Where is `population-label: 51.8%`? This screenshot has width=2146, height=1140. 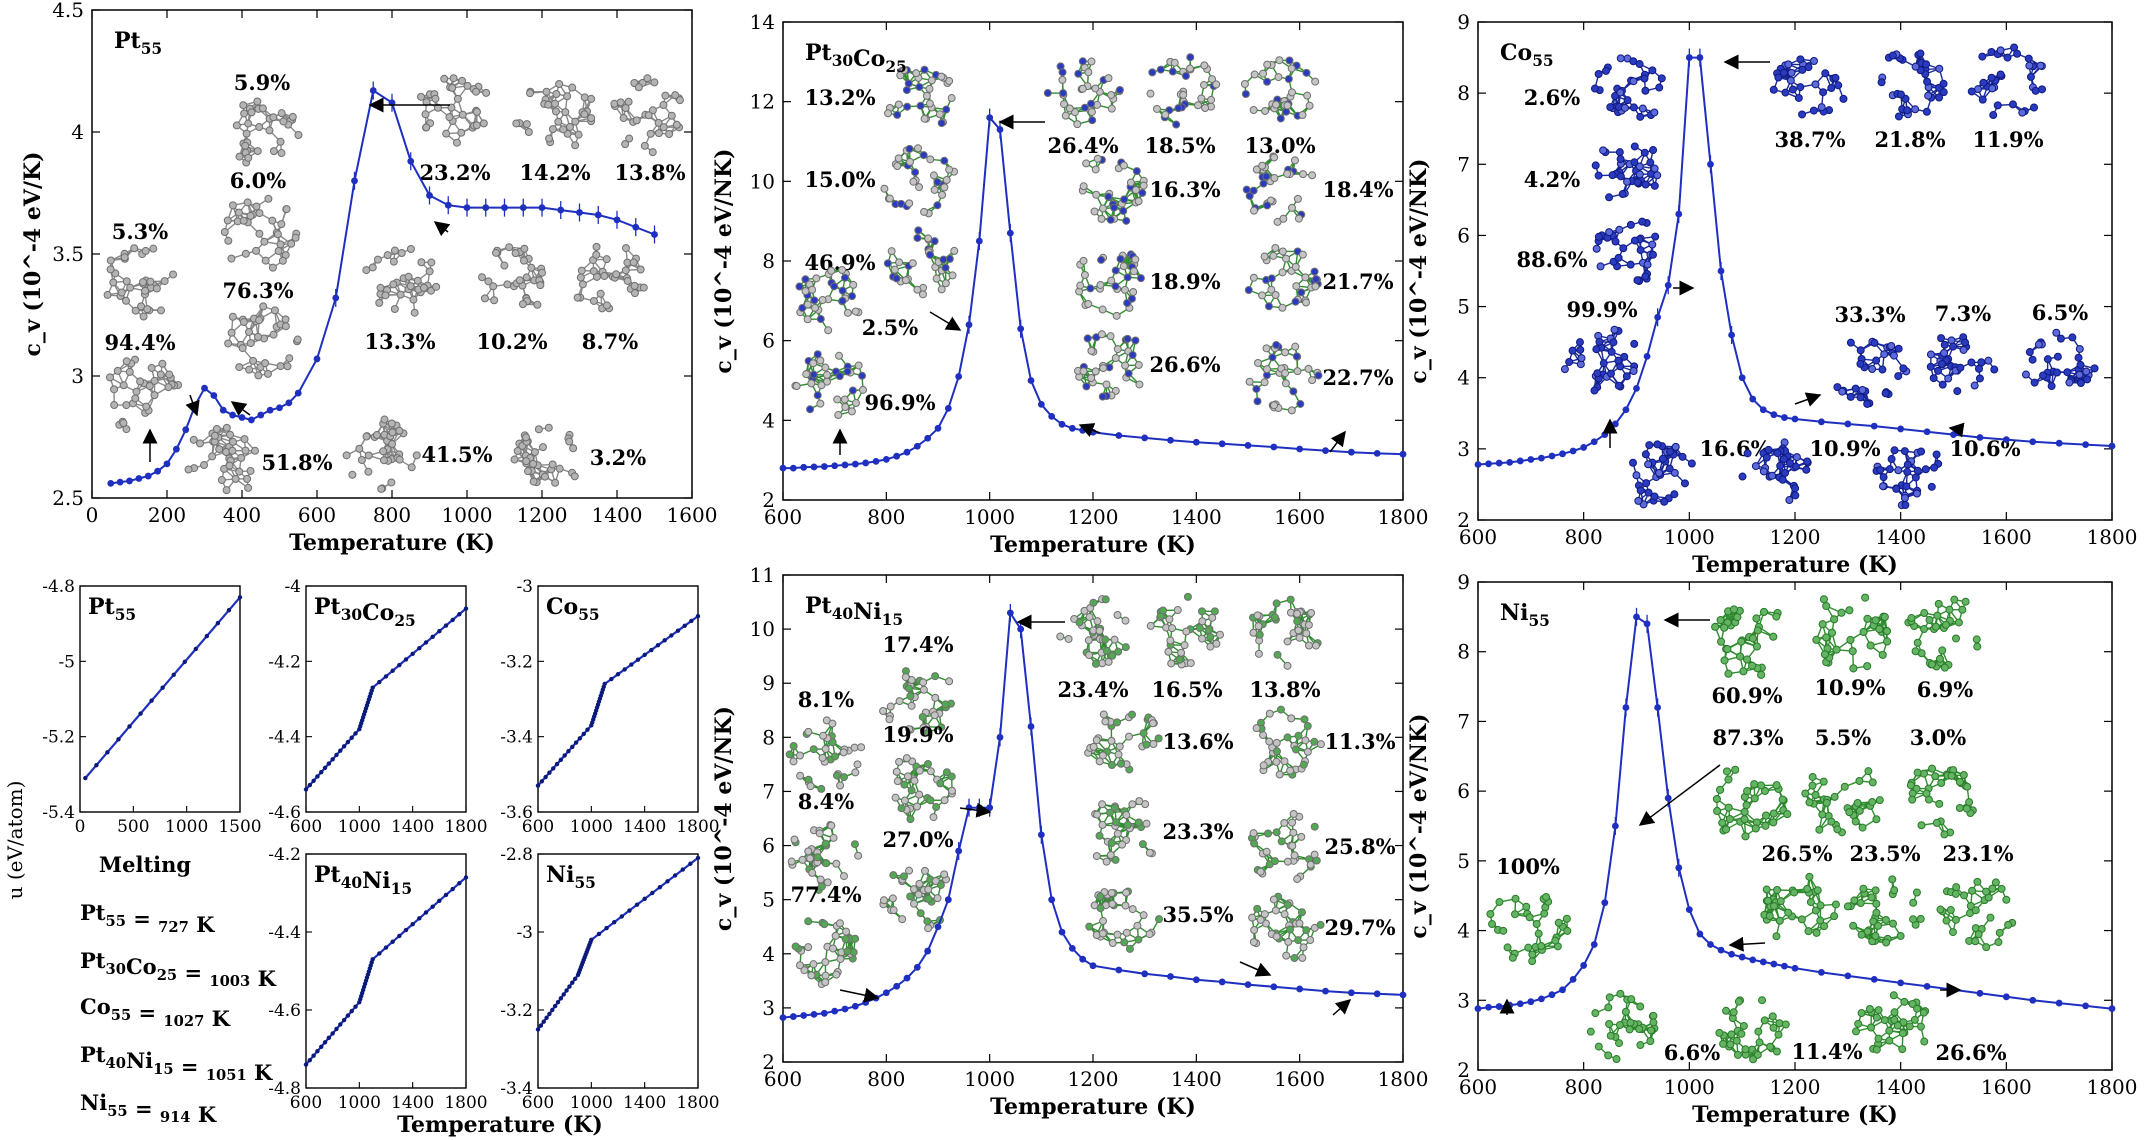 population-label: 51.8% is located at coordinates (296, 462).